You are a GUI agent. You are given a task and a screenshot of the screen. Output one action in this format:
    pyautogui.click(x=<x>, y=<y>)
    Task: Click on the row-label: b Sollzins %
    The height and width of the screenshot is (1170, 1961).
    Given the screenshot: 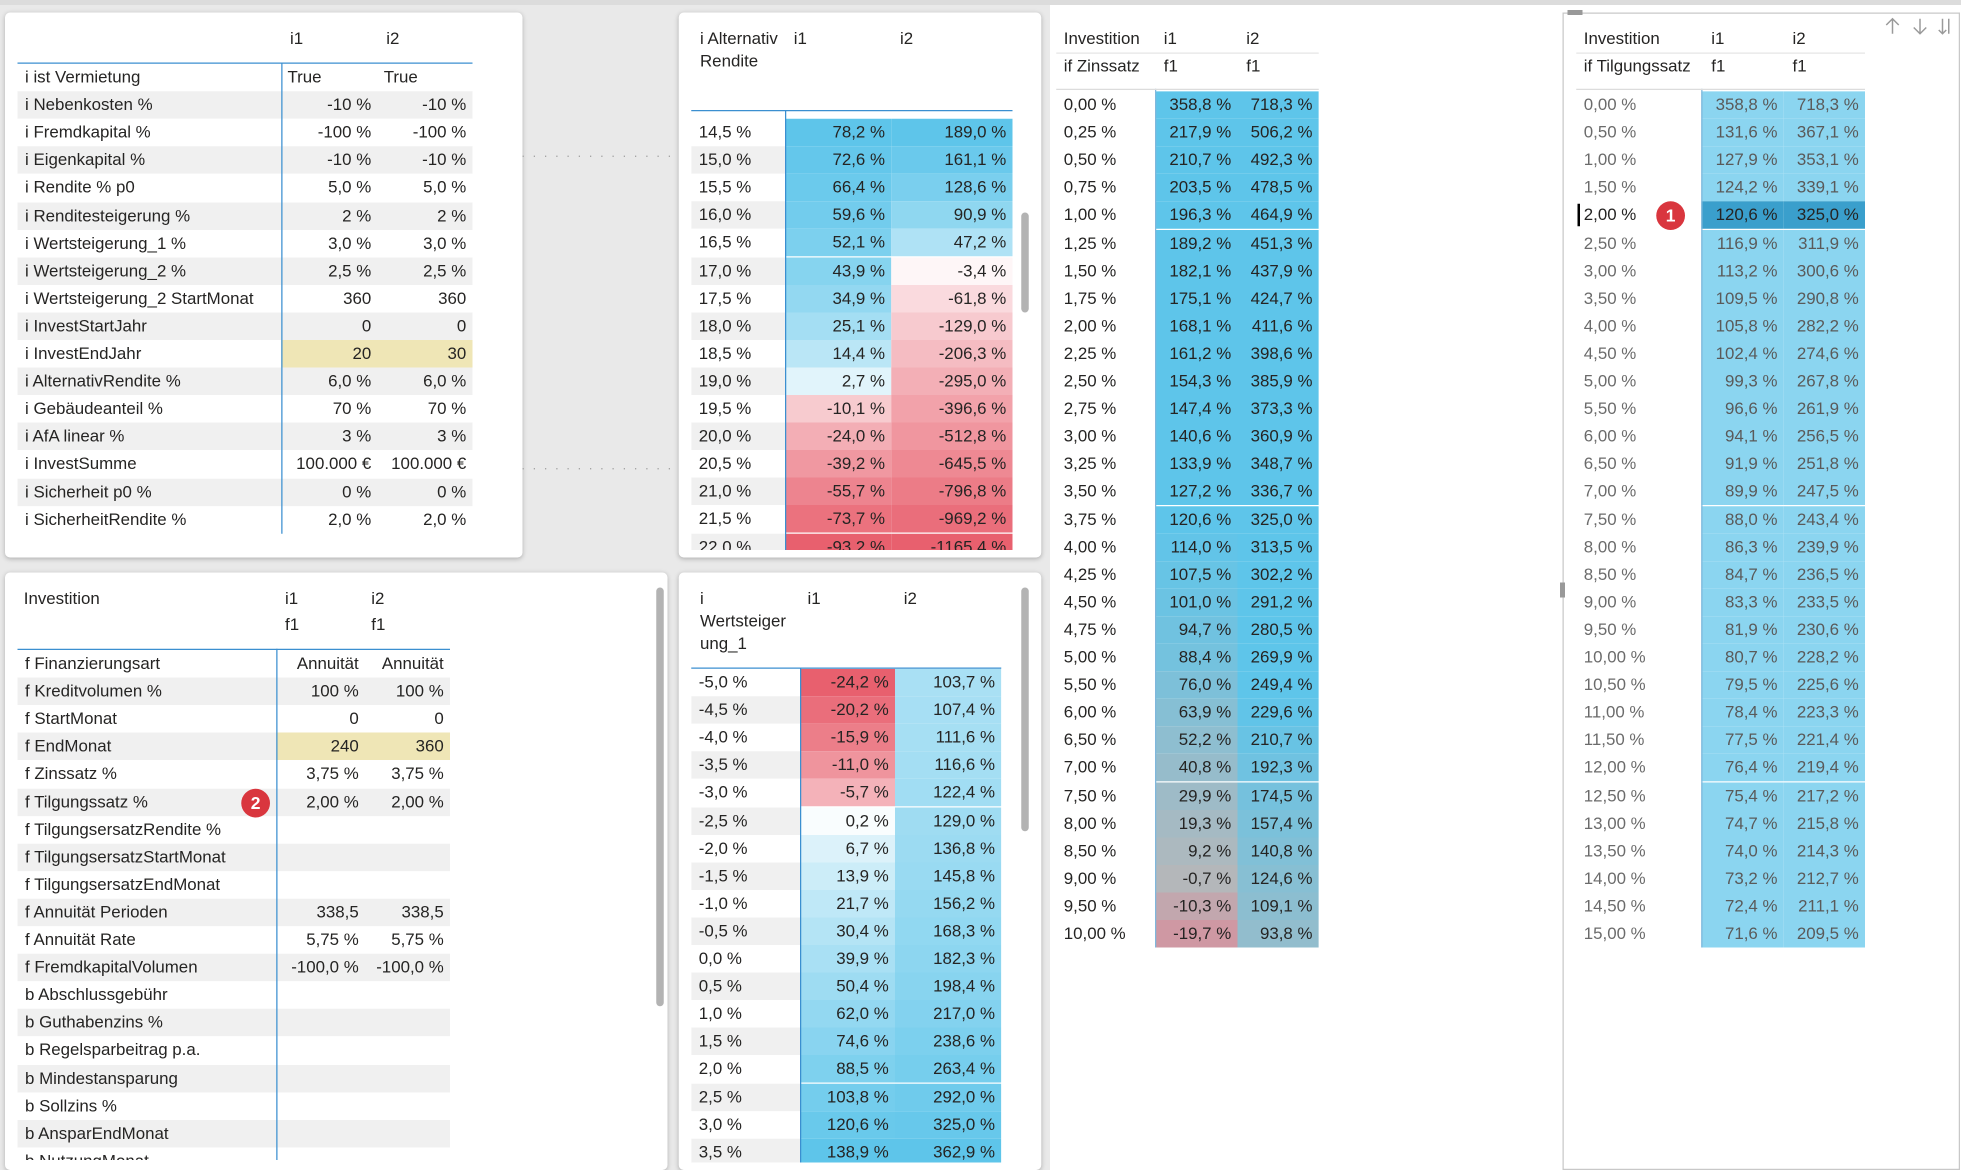 What is the action you would take?
    pyautogui.click(x=147, y=1105)
    